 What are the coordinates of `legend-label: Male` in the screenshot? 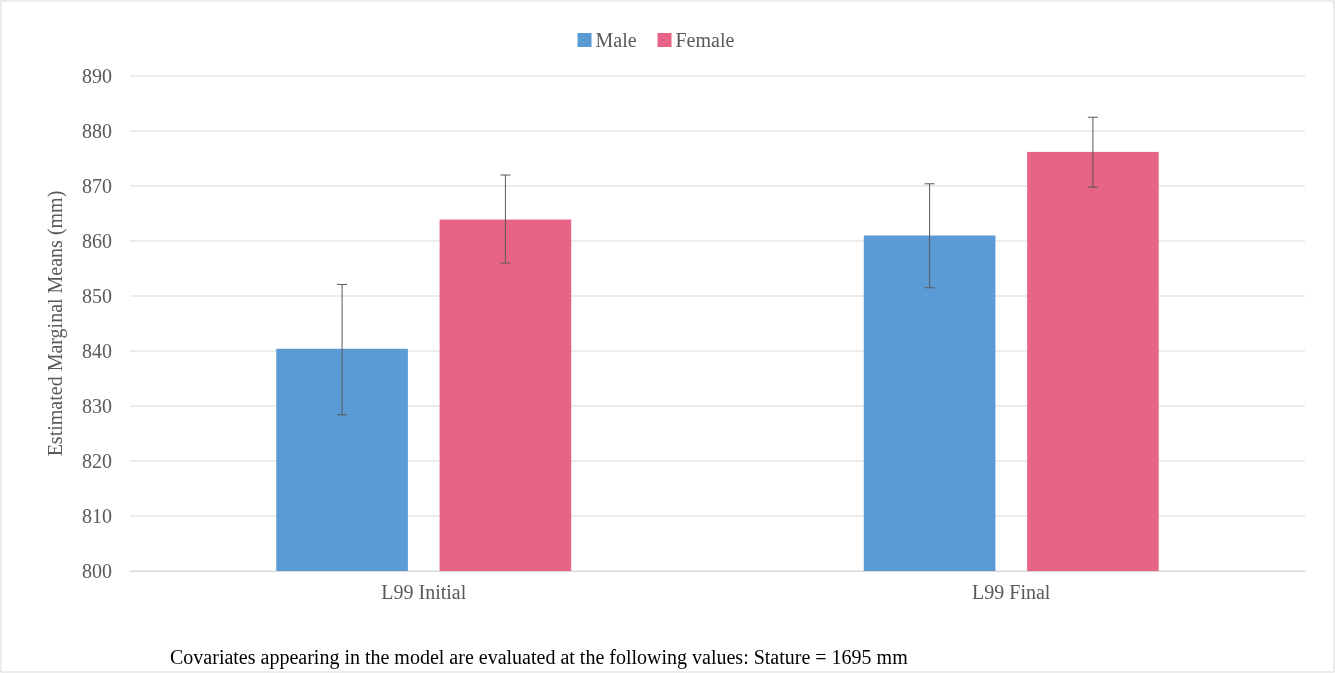 It's located at (616, 40).